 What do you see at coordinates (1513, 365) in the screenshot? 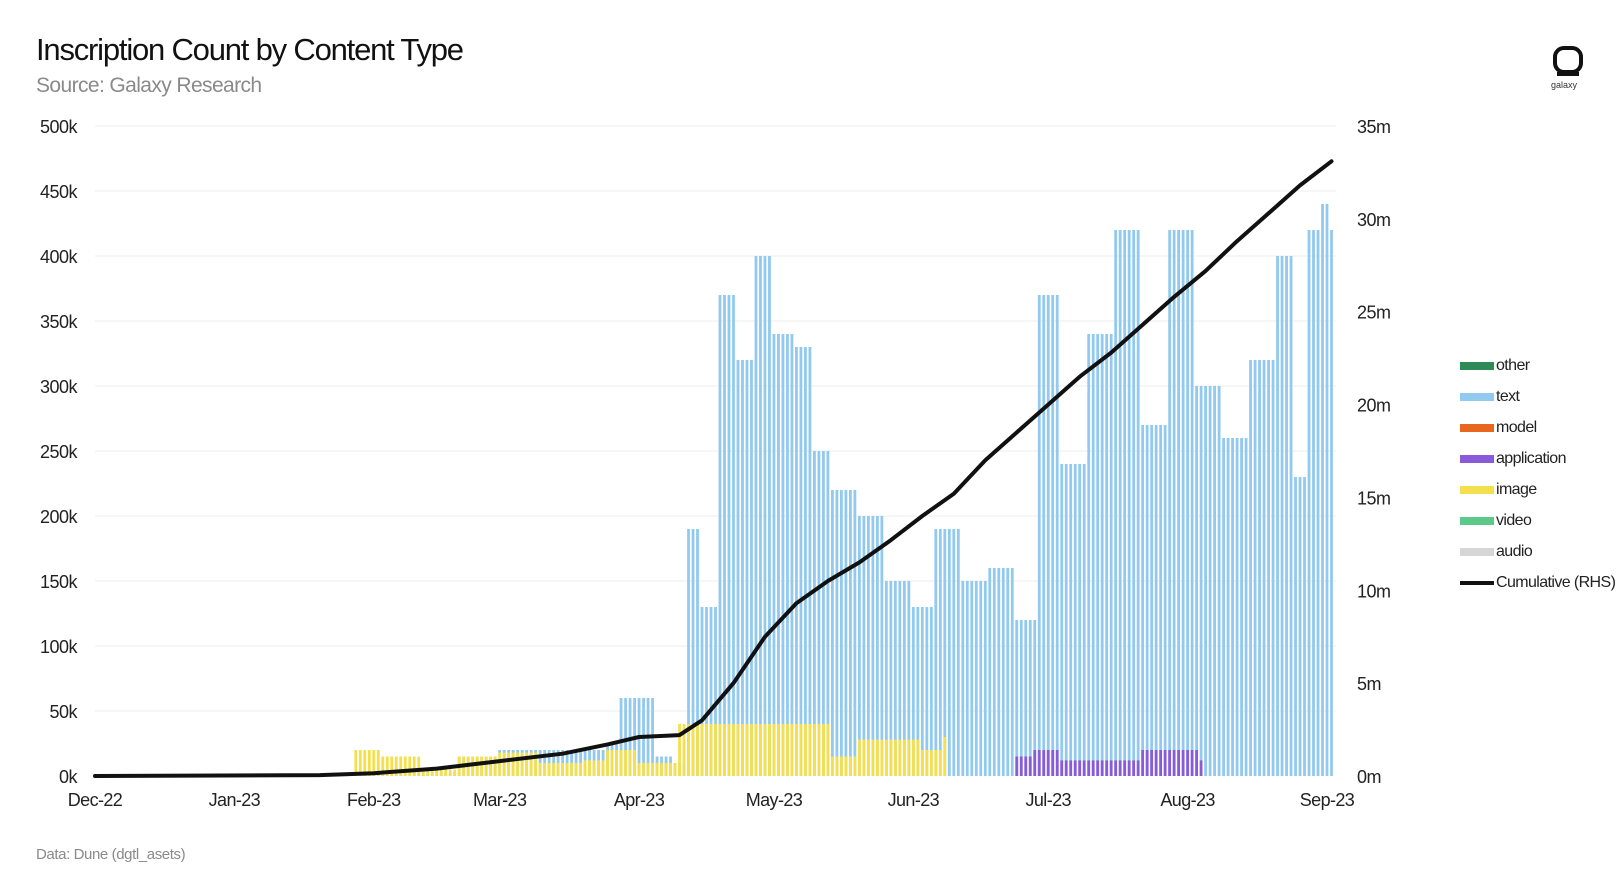
I see `legend-label: other` at bounding box center [1513, 365].